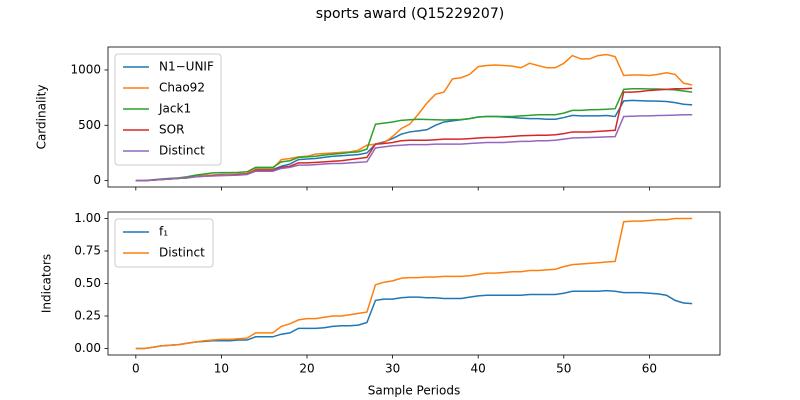  What do you see at coordinates (174, 109) in the screenshot?
I see `legend-label: Jack1` at bounding box center [174, 109].